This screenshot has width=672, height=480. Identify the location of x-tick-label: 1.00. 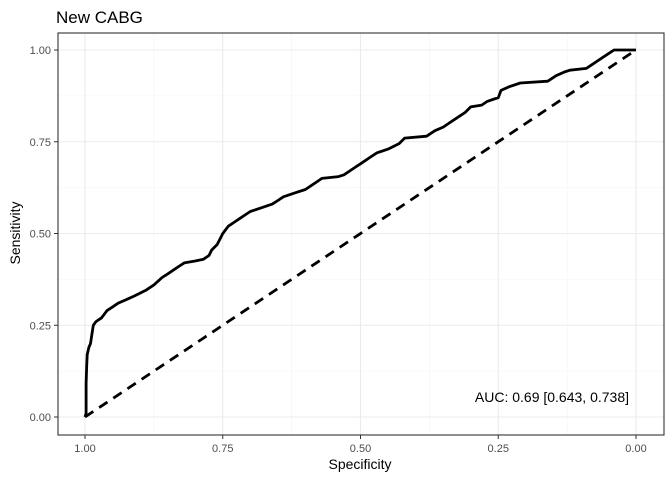
(84, 449).